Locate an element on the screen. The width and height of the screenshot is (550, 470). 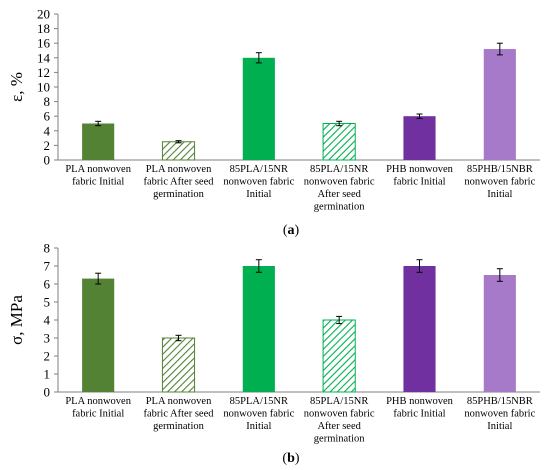
y-axis-label: ε, % is located at coordinates (16, 87).